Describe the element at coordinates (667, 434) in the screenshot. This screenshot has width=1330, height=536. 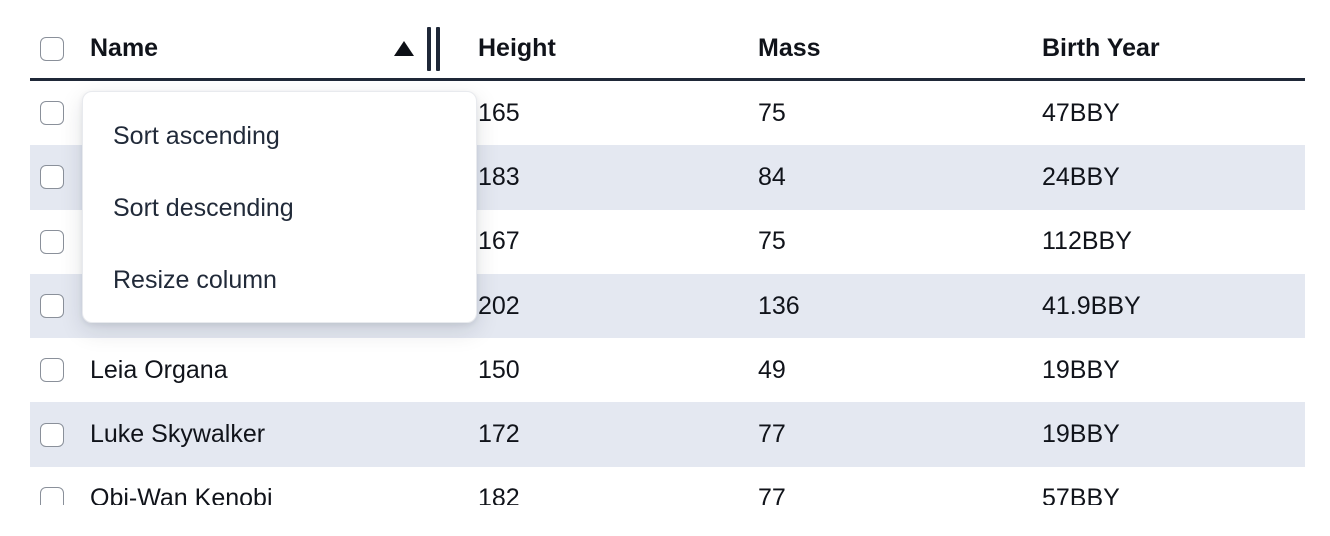
I see `table-row: Luke Skywalker 172 77 19BBY` at that location.